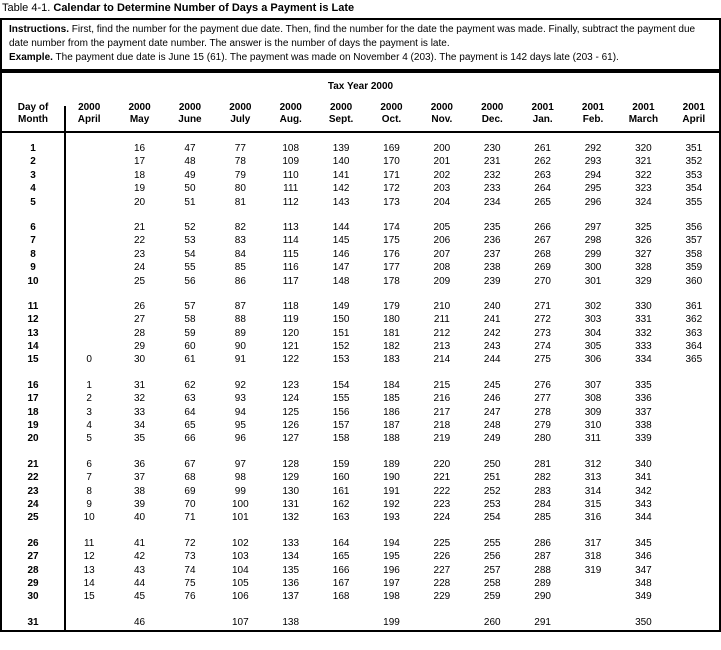 The image size is (721, 650). I want to click on value-cell: 359, so click(694, 268).